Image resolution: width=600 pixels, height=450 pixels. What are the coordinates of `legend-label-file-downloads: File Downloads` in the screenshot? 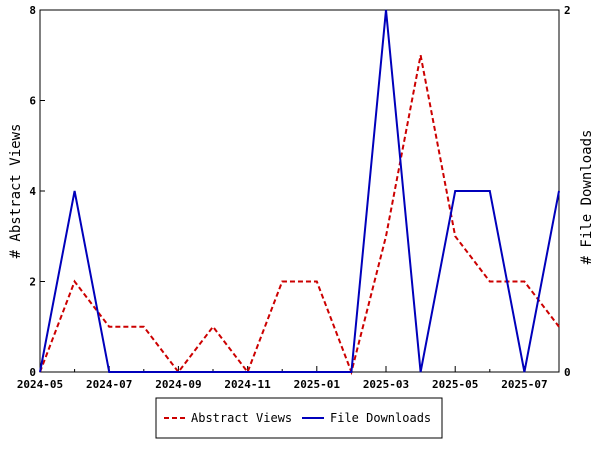 It's located at (380, 418).